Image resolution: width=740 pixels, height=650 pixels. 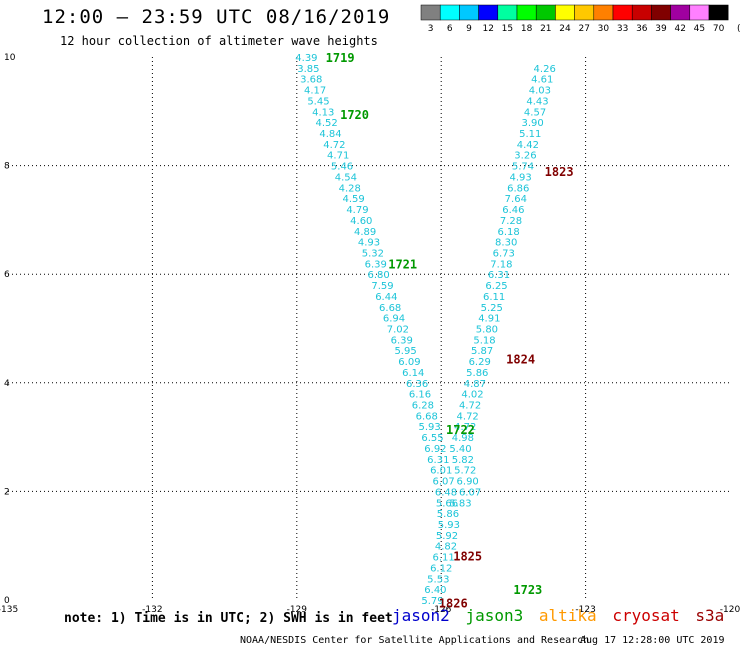 I want to click on swh-value-label: 6.92, so click(x=435, y=449).